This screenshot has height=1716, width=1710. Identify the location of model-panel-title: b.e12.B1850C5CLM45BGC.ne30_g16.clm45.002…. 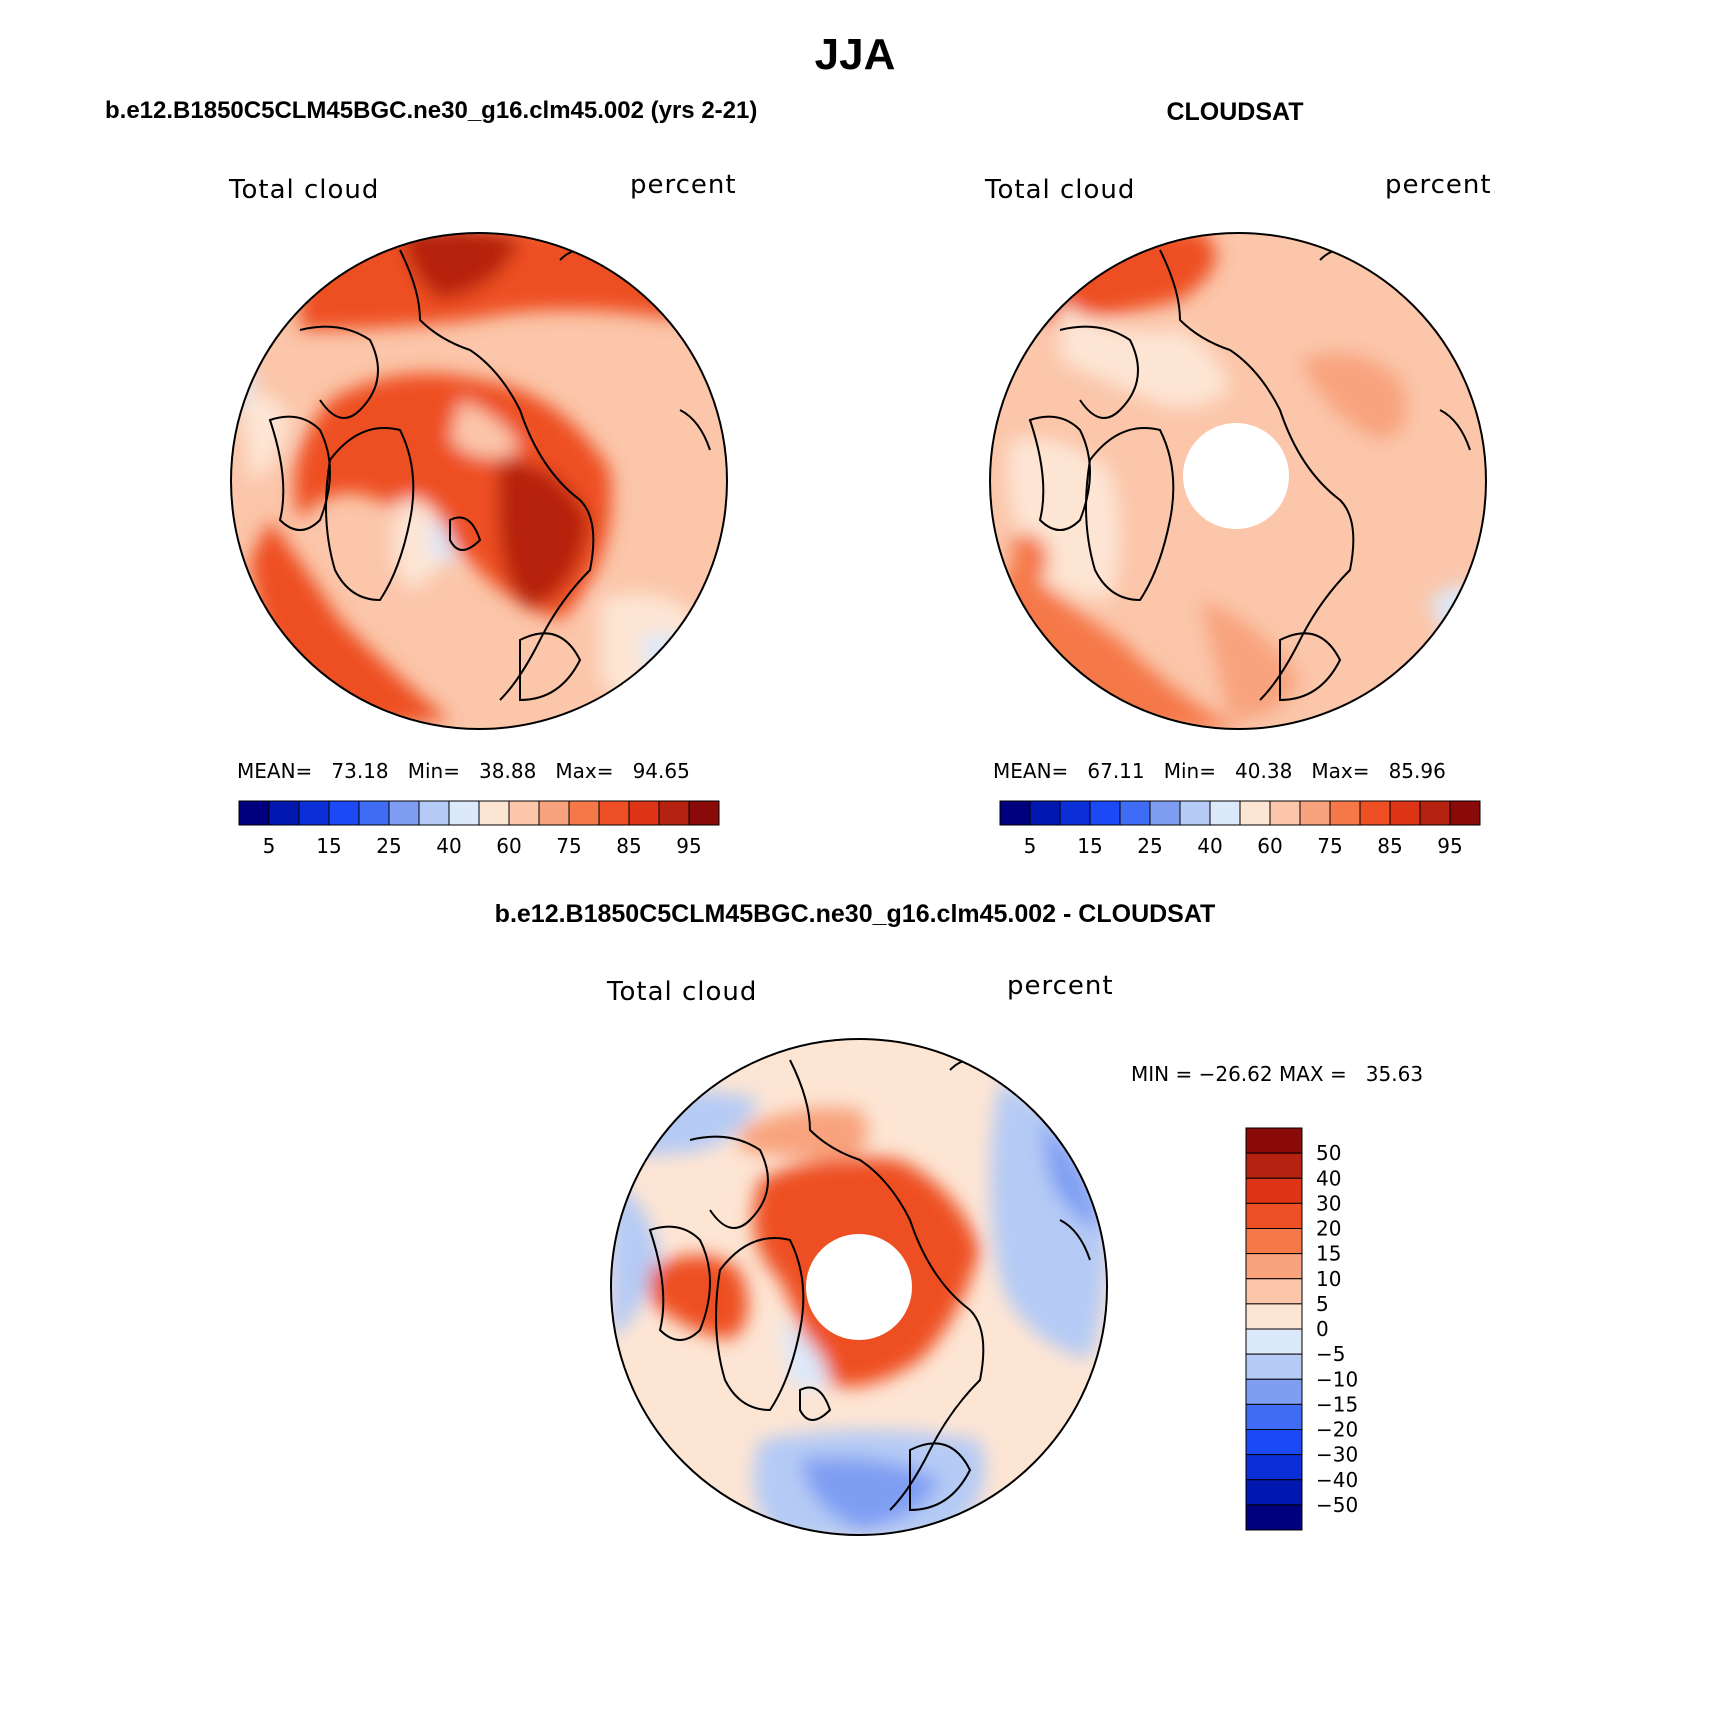
(431, 110).